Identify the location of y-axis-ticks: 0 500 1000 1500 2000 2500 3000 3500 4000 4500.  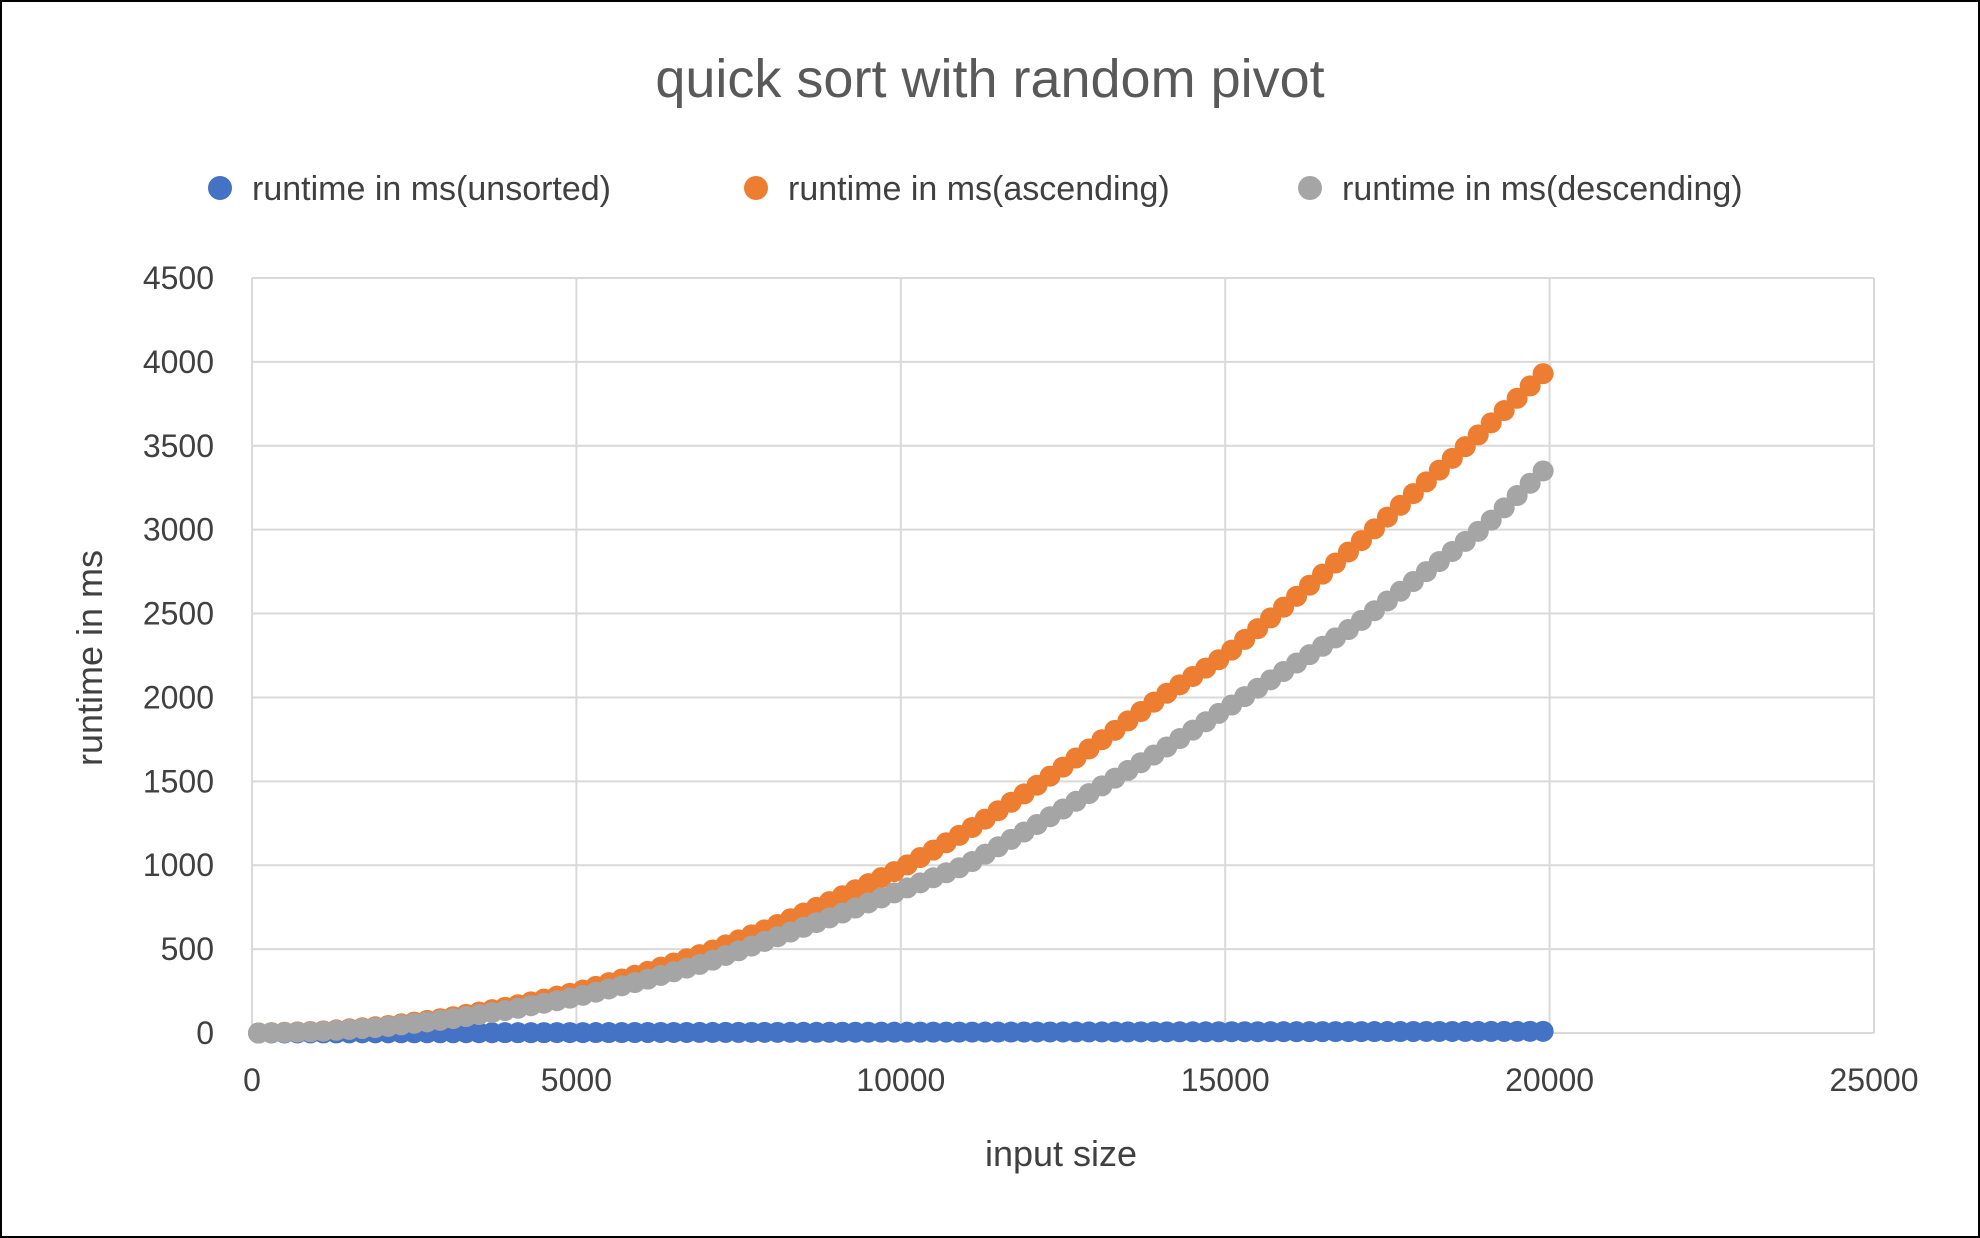
(178, 655).